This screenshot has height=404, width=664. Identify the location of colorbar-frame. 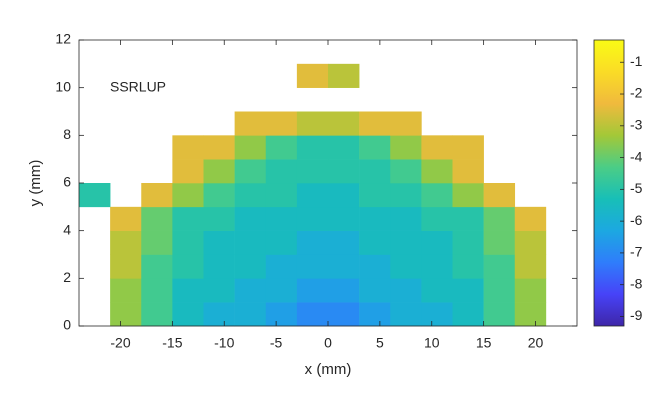
(609, 183).